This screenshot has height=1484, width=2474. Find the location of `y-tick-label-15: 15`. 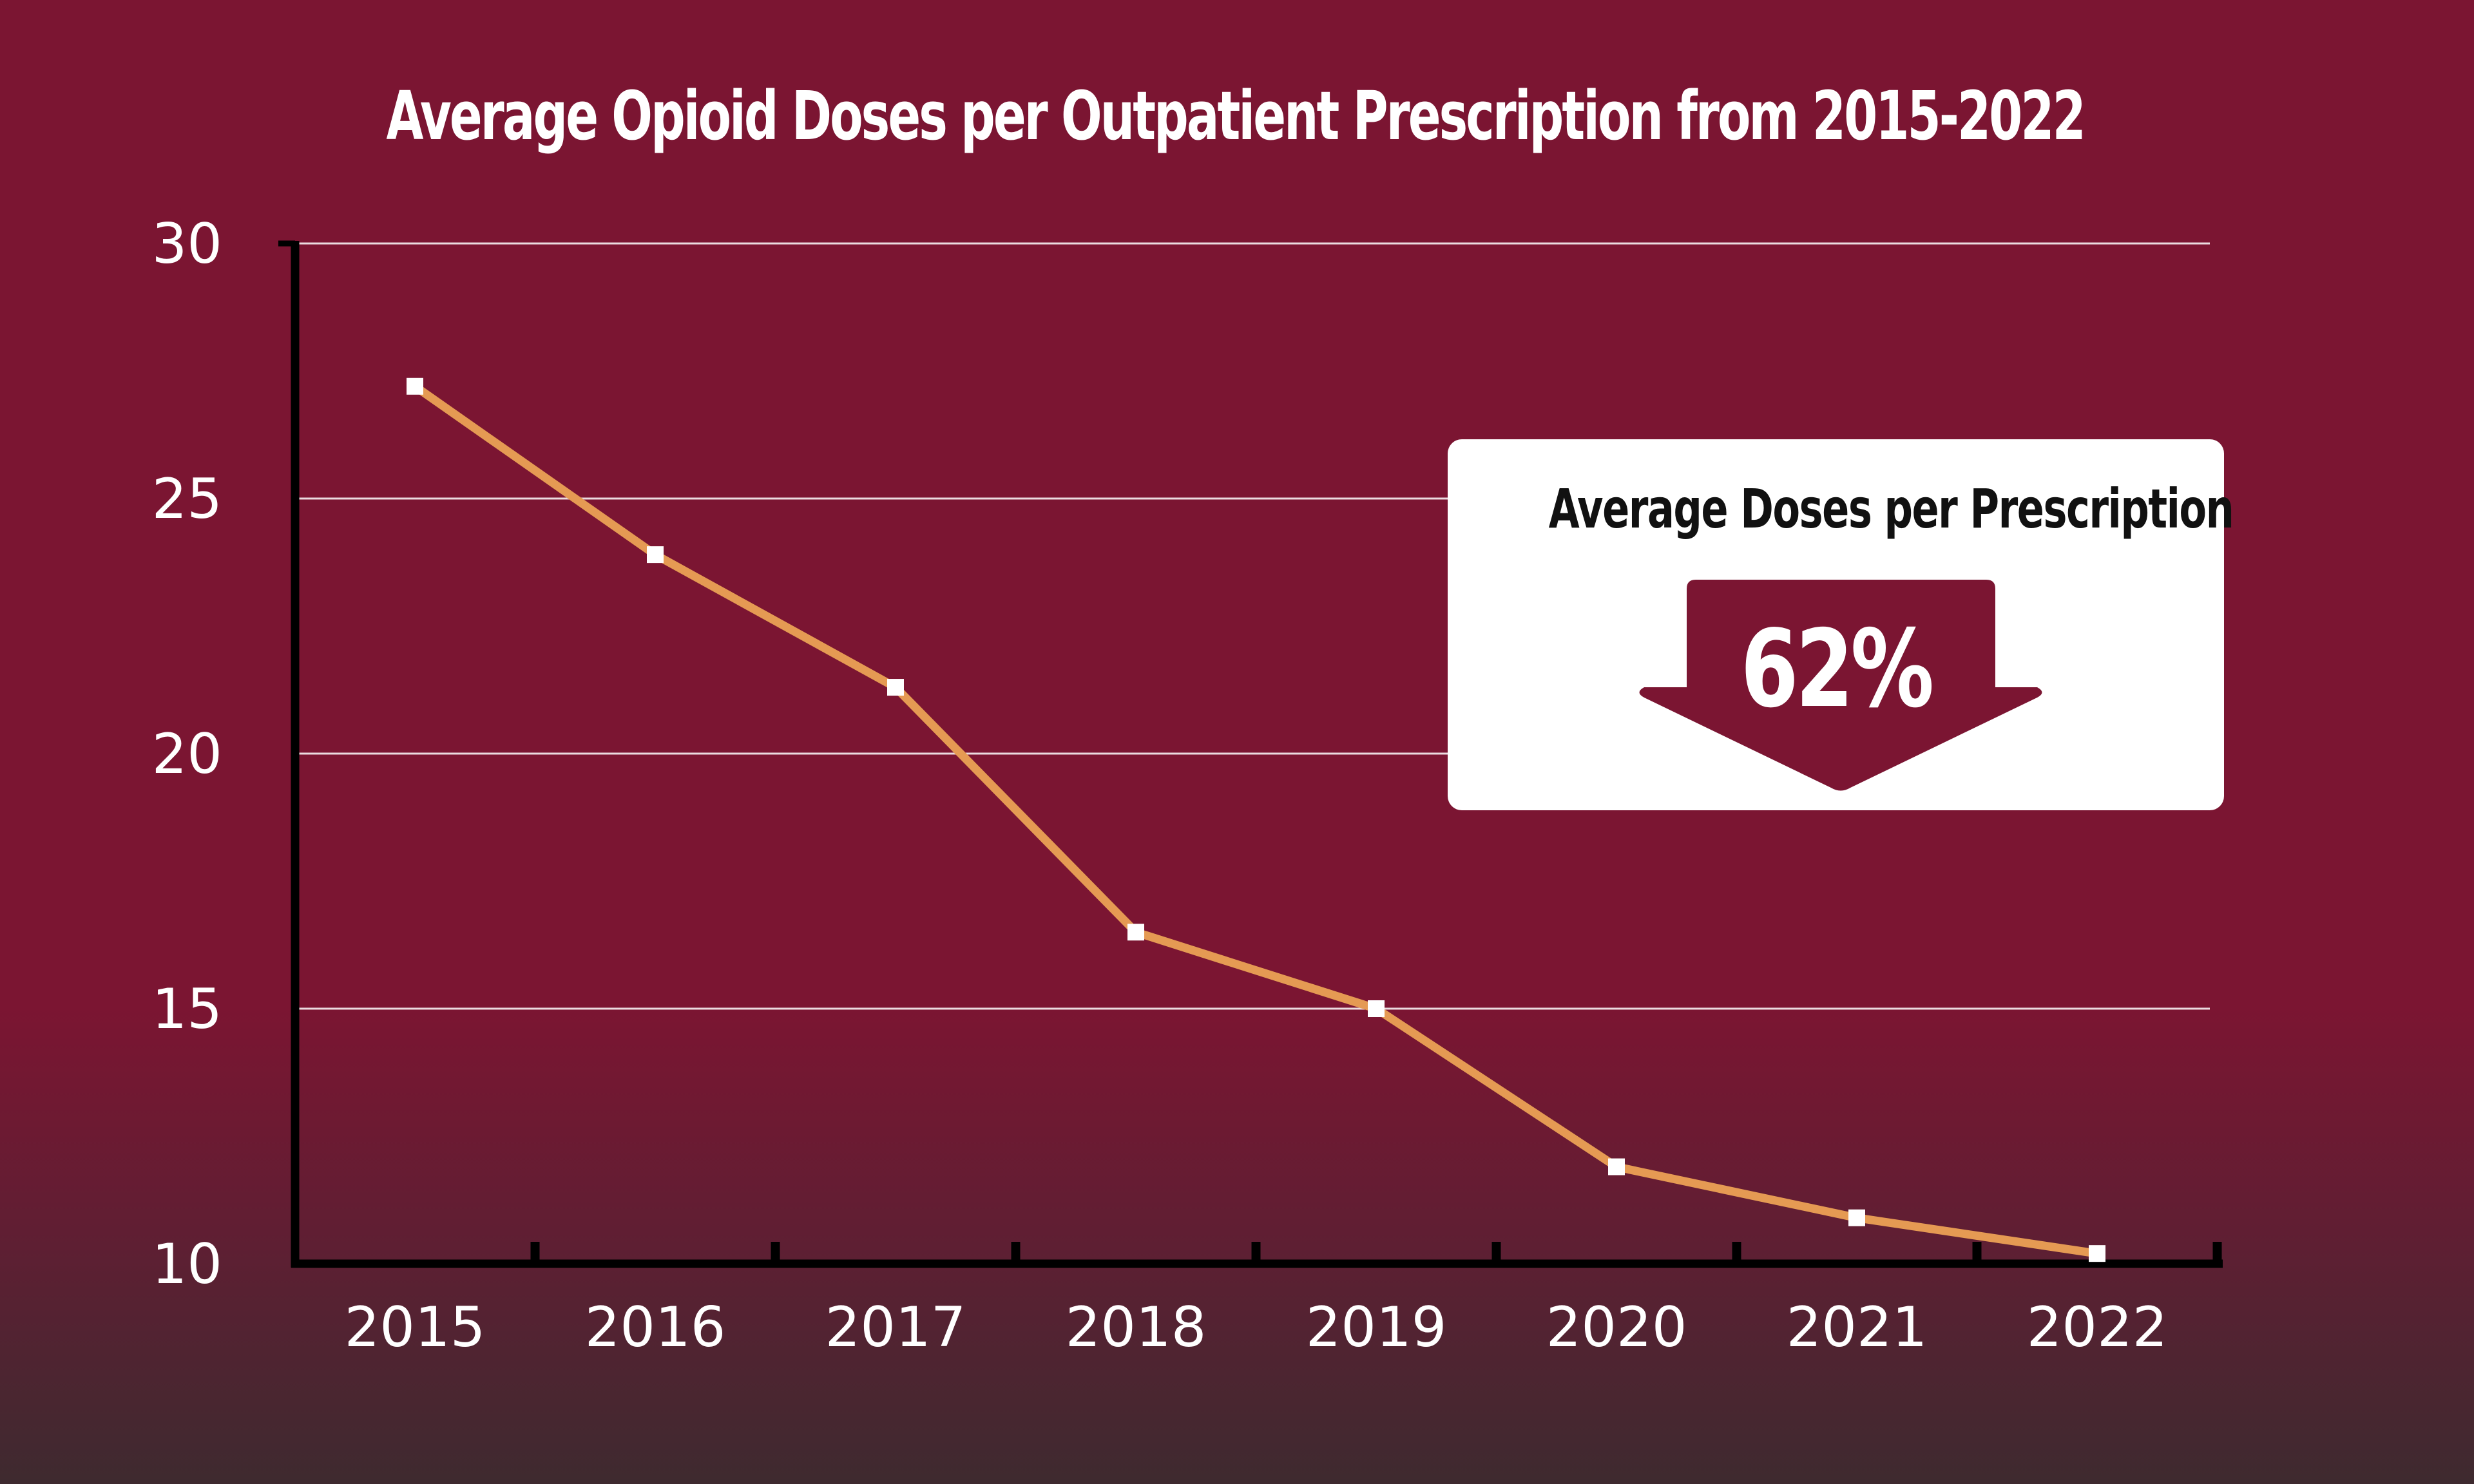

y-tick-label-15: 15 is located at coordinates (187, 1009).